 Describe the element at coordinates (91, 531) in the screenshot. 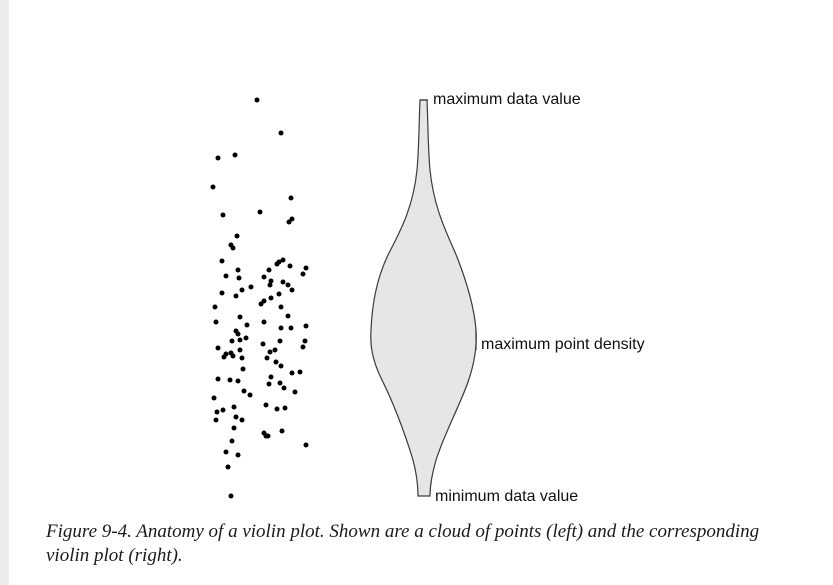

I see `caption-figure-number: Figure 9-4.` at that location.